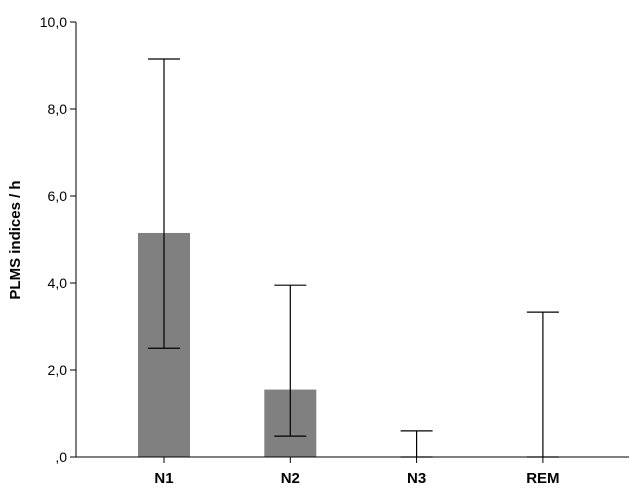  I want to click on x-tick-label-n3: N3, so click(416, 478).